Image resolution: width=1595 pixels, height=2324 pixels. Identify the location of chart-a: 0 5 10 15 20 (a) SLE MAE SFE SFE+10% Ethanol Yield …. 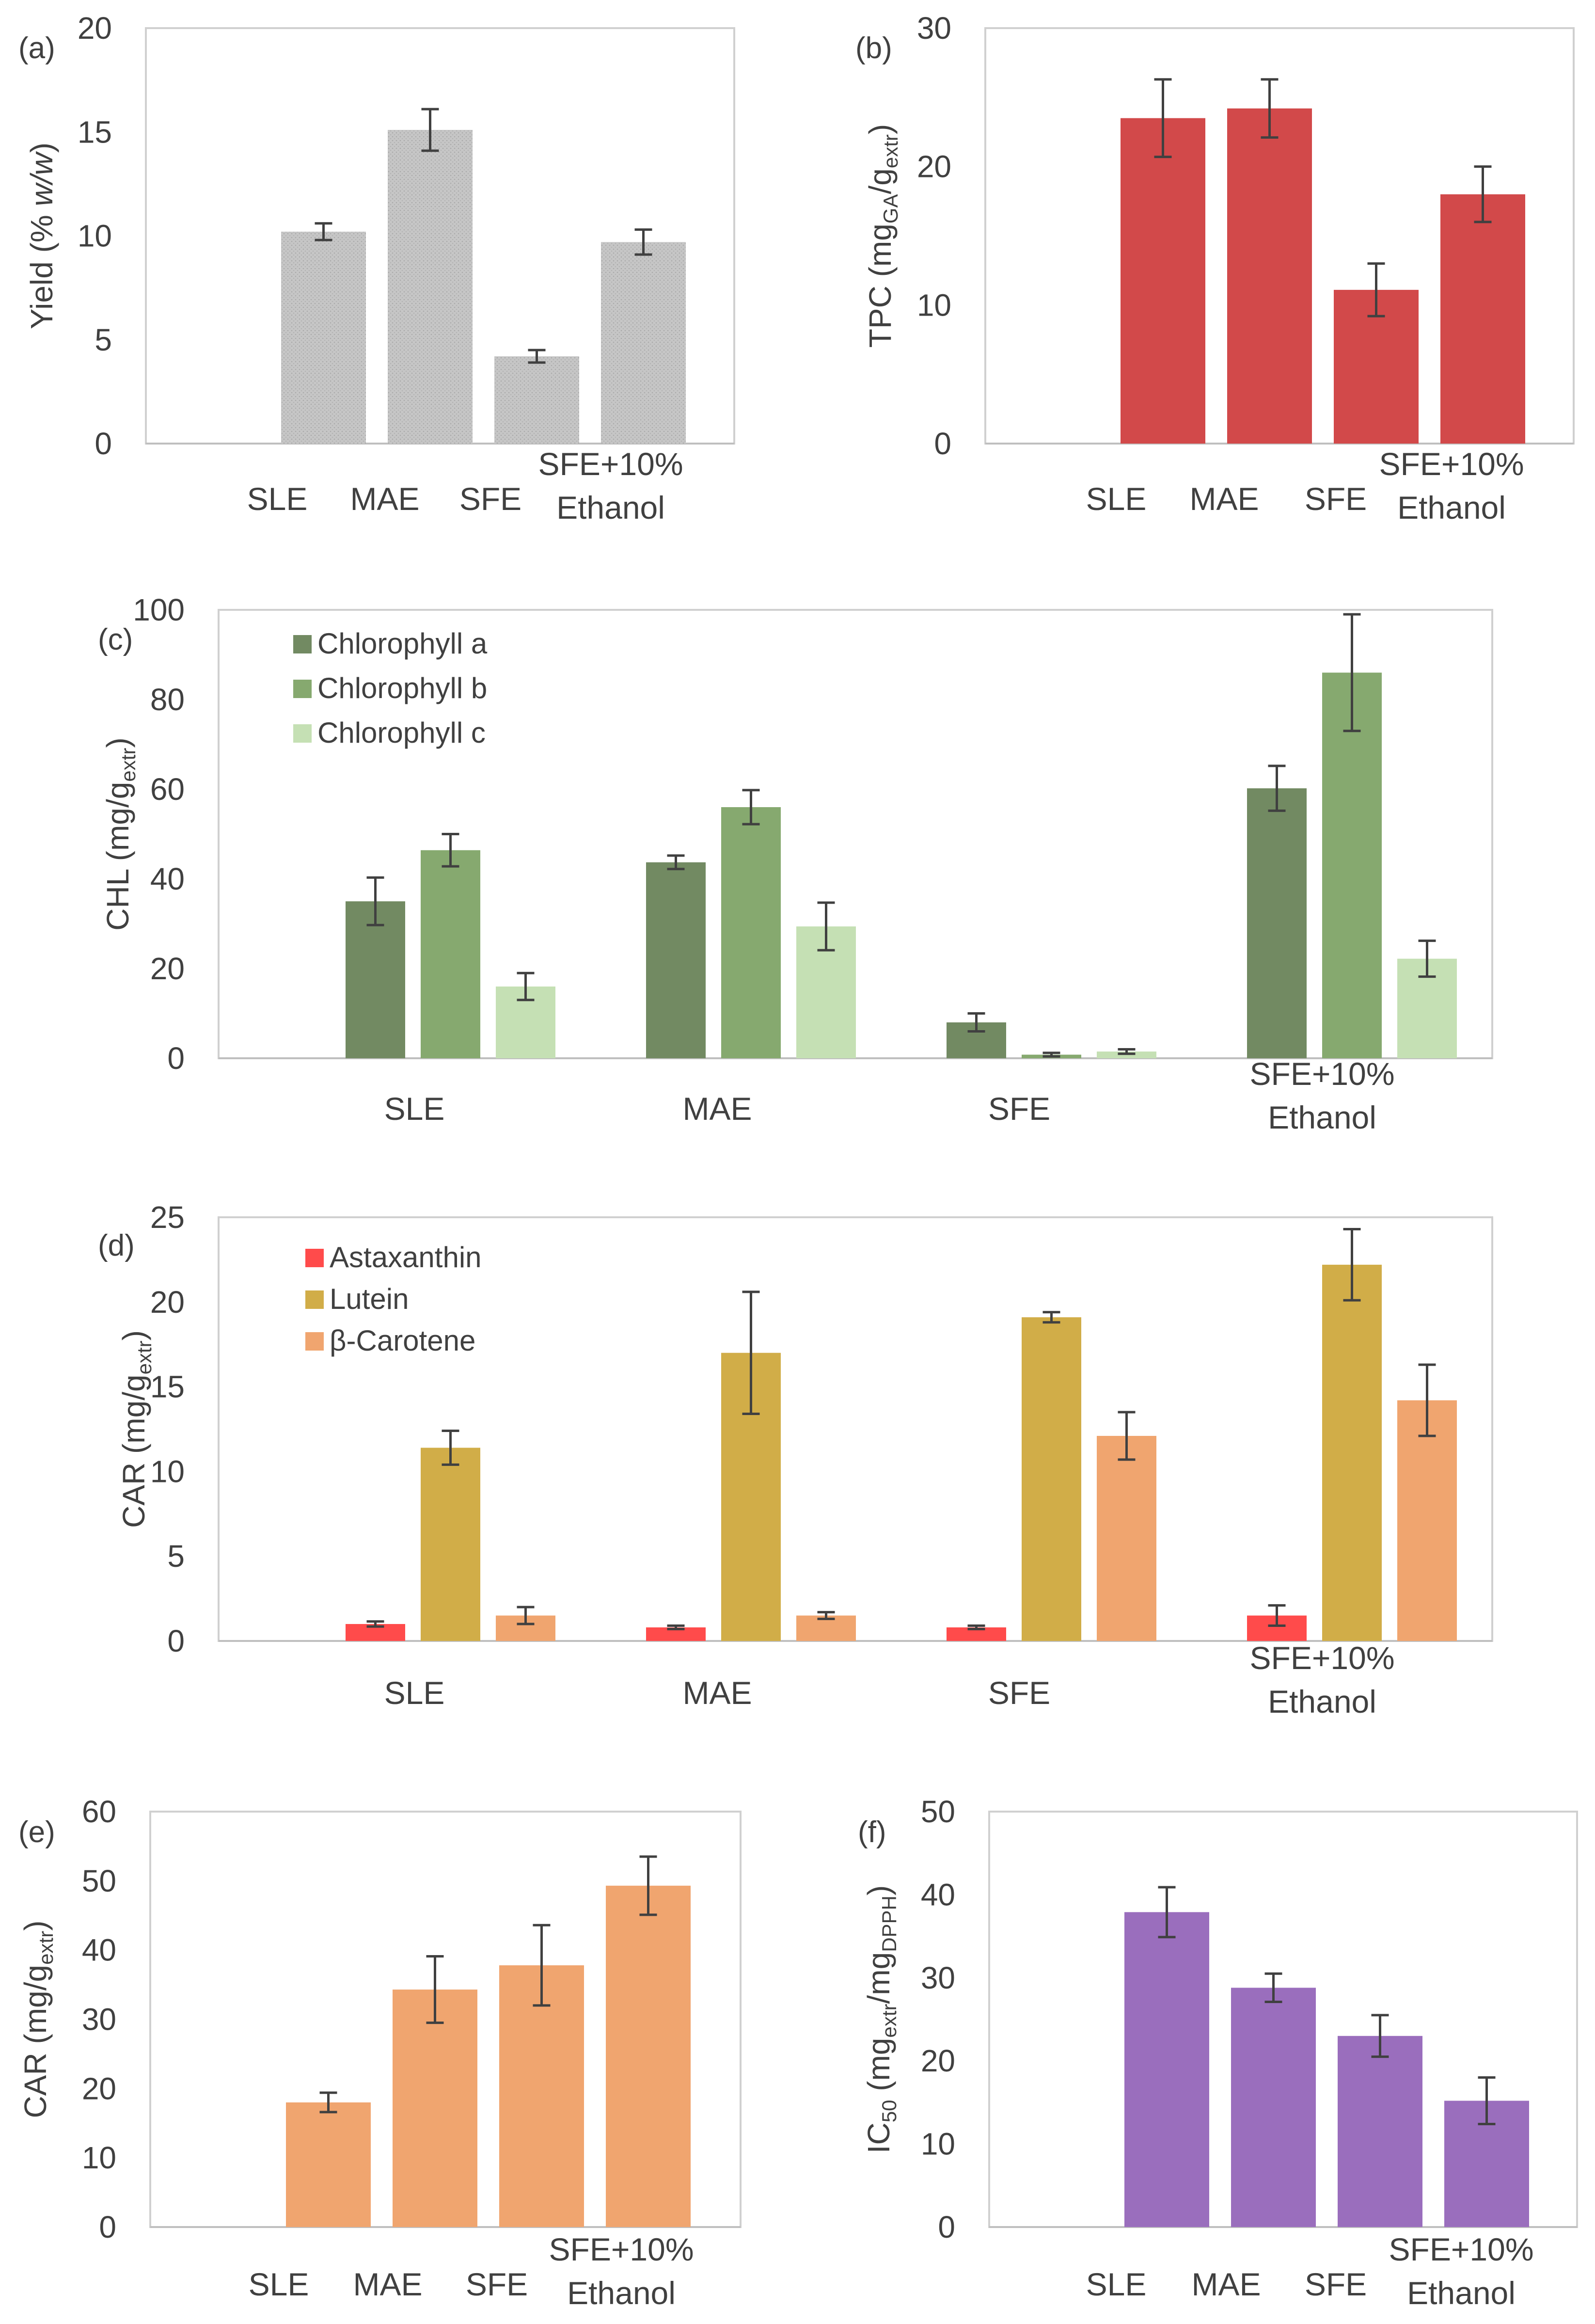
(376, 268).